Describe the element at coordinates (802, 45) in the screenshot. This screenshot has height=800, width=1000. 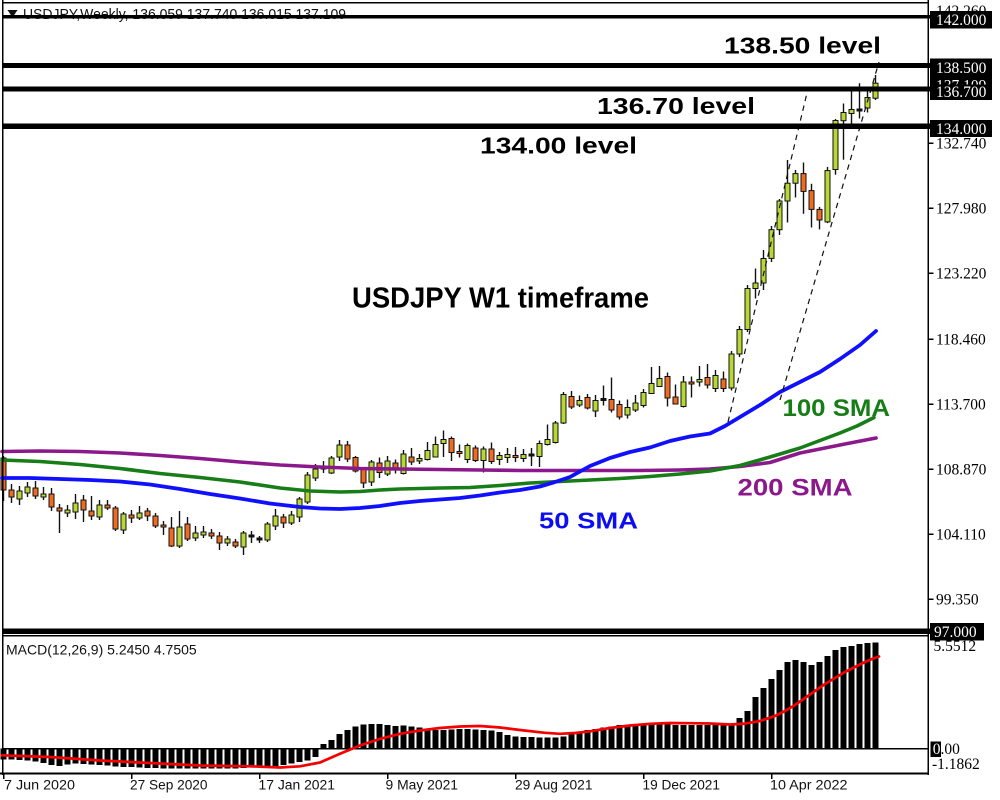
I see `svg-text: 138.50 level` at that location.